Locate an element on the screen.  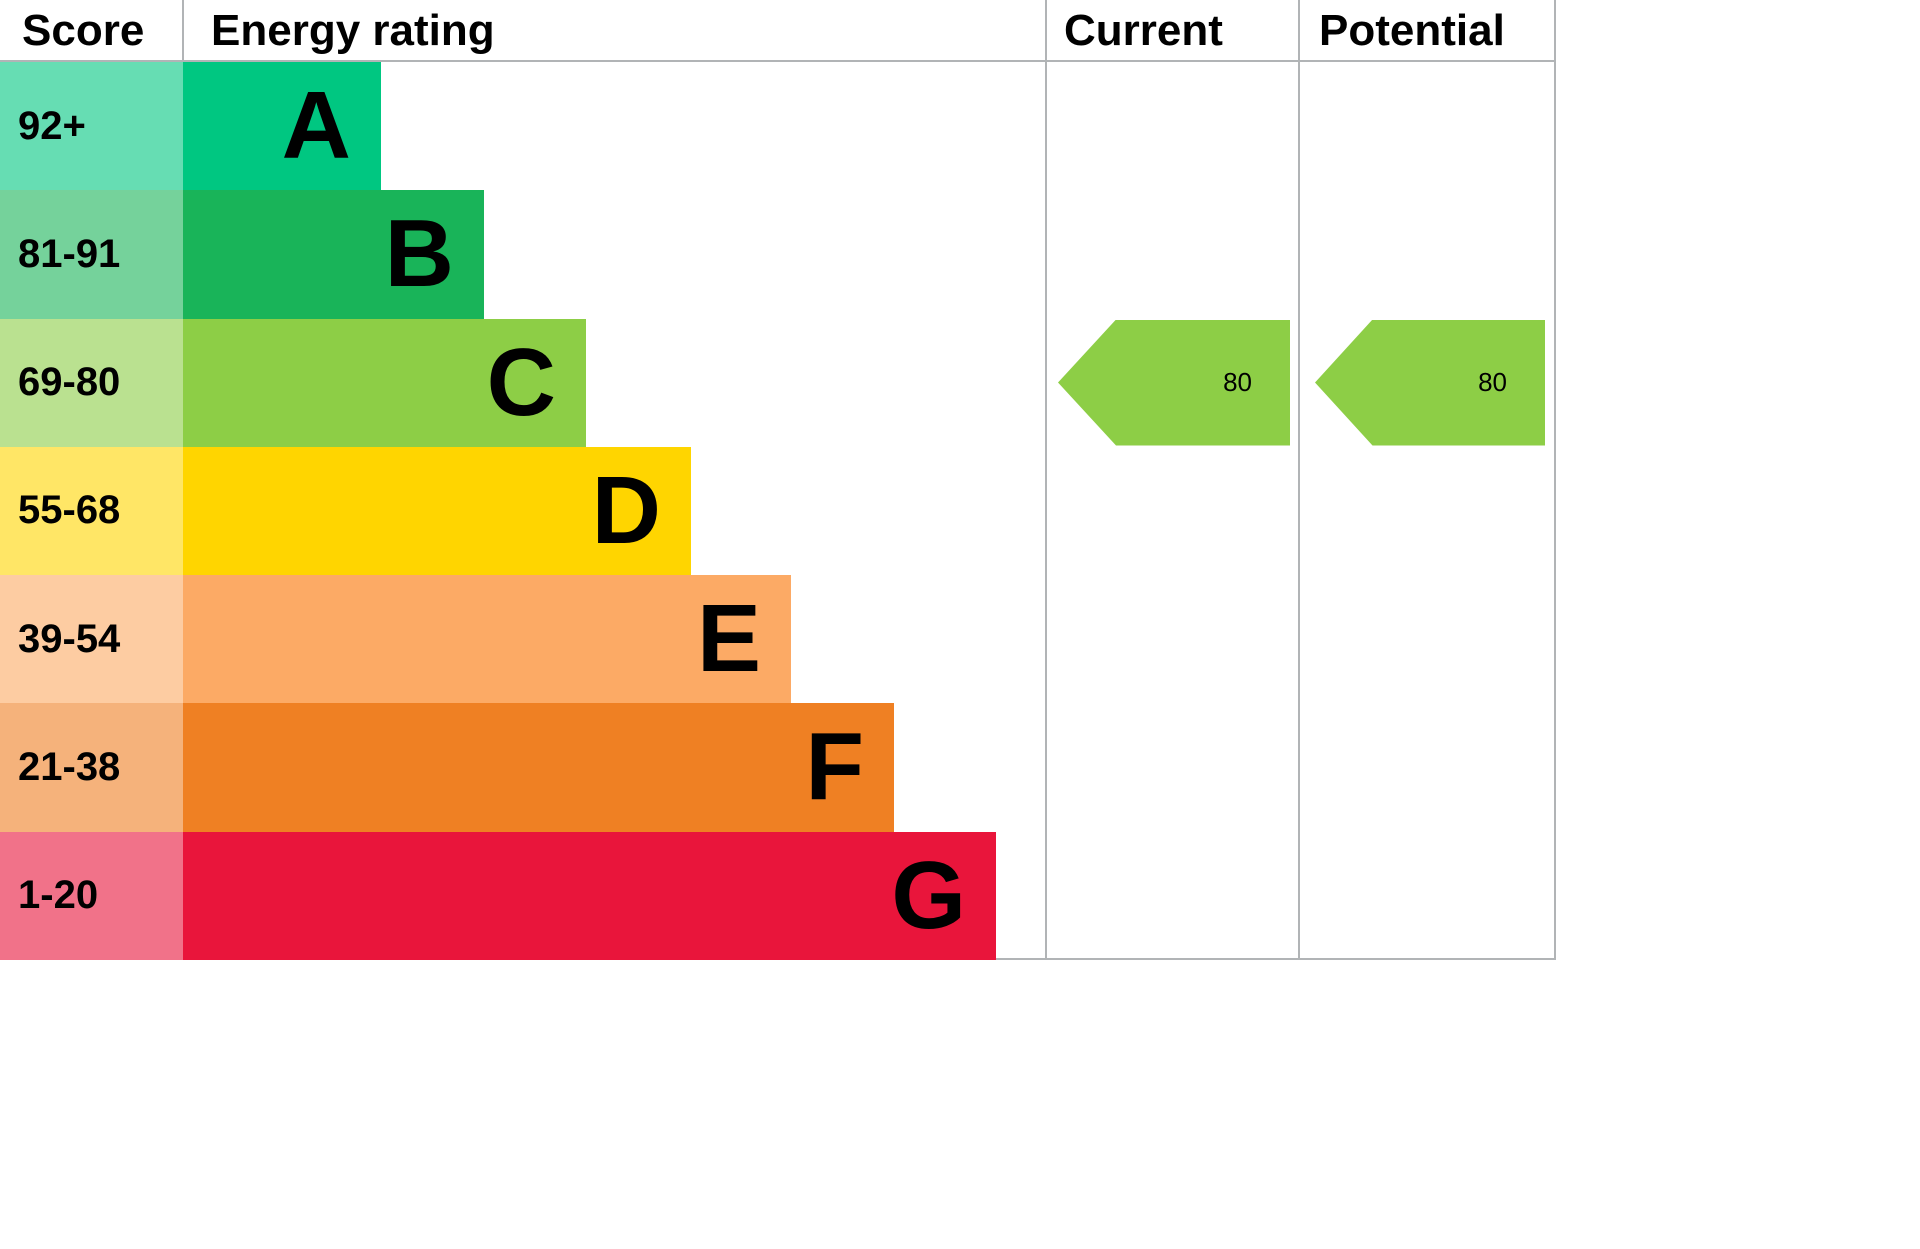
band-row-g: 1-20 G is located at coordinates (523, 895).